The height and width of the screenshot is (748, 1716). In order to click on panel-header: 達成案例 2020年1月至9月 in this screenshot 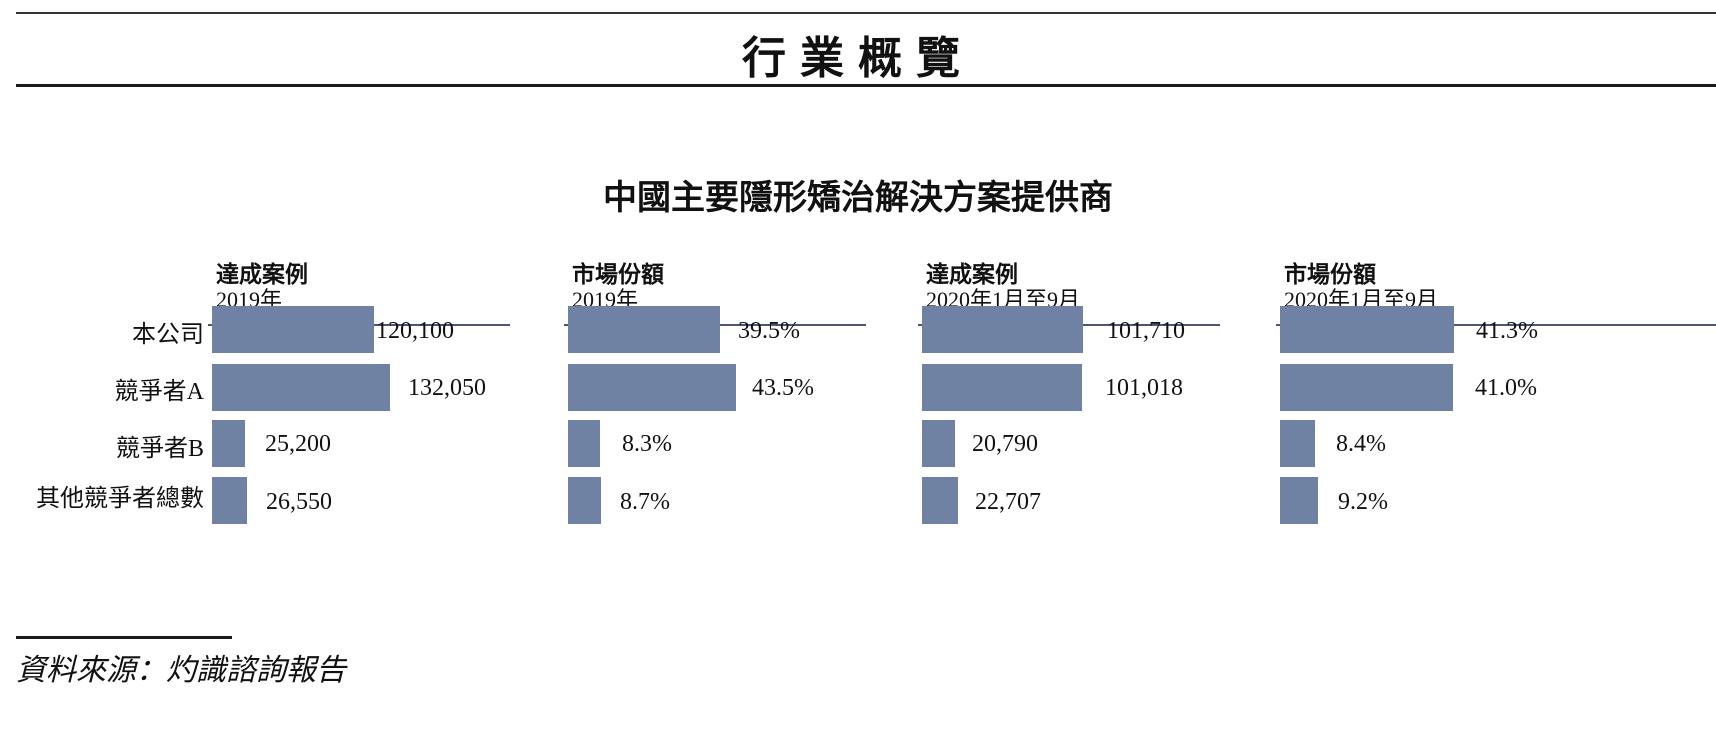, I will do `click(1003, 287)`.